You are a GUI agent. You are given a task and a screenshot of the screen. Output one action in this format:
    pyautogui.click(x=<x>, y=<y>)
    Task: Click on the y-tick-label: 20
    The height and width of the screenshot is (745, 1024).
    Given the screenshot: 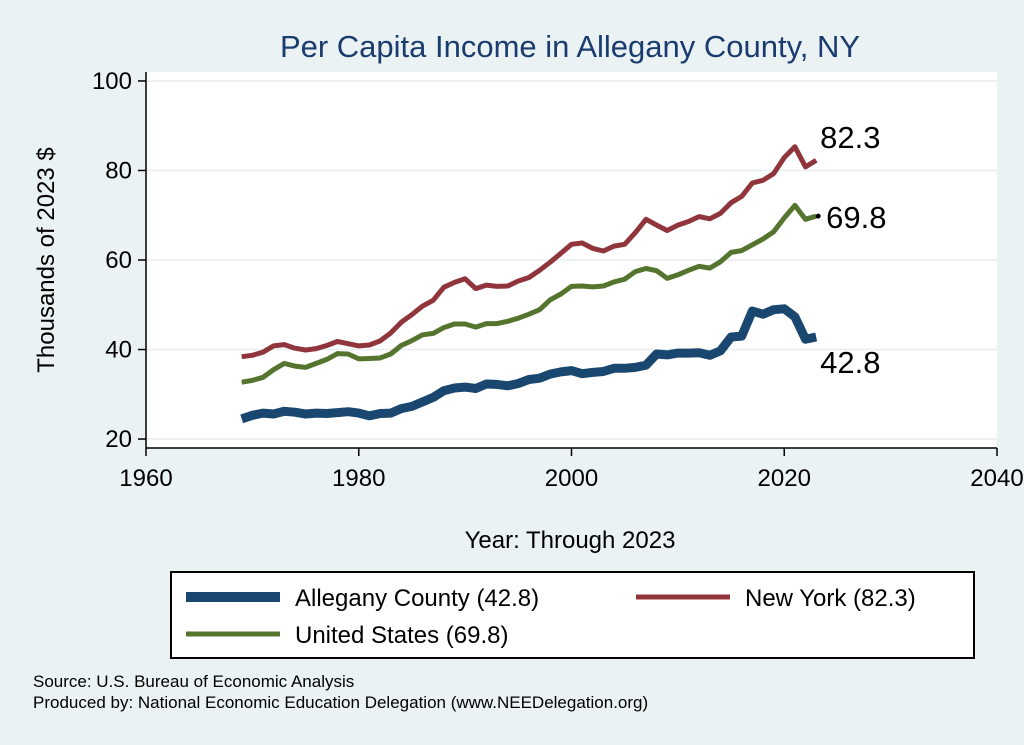 What is the action you would take?
    pyautogui.click(x=118, y=439)
    